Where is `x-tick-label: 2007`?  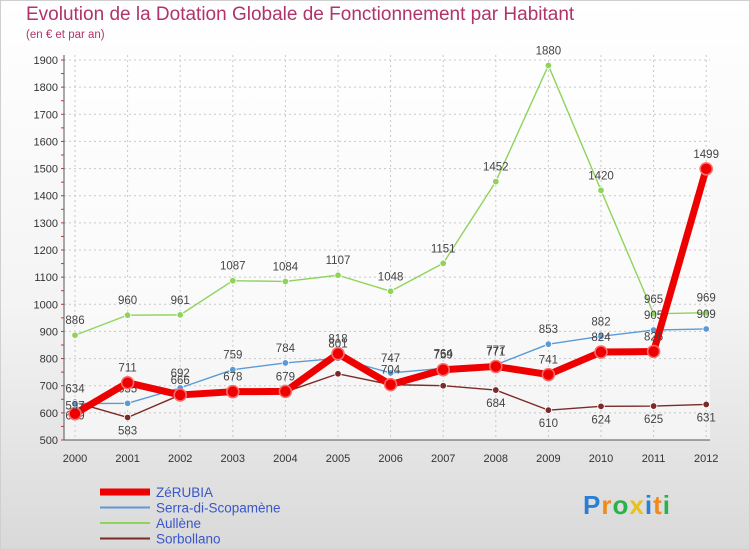 x-tick-label: 2007 is located at coordinates (443, 459).